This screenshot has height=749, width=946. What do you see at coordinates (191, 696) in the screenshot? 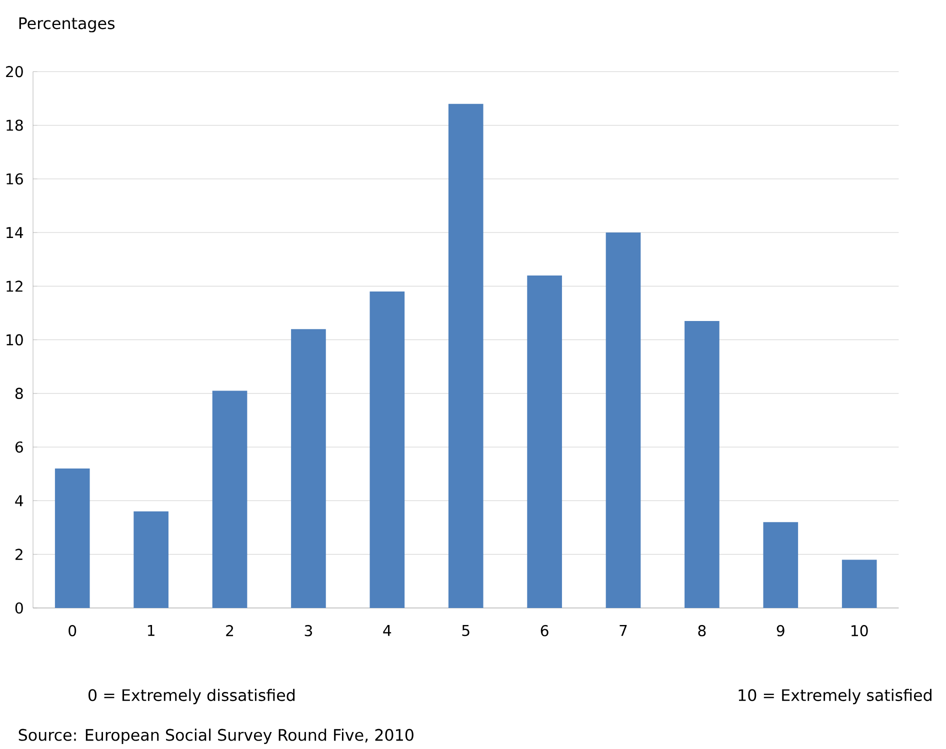
I see `text: 0 = Extremely dissatisfied` at bounding box center [191, 696].